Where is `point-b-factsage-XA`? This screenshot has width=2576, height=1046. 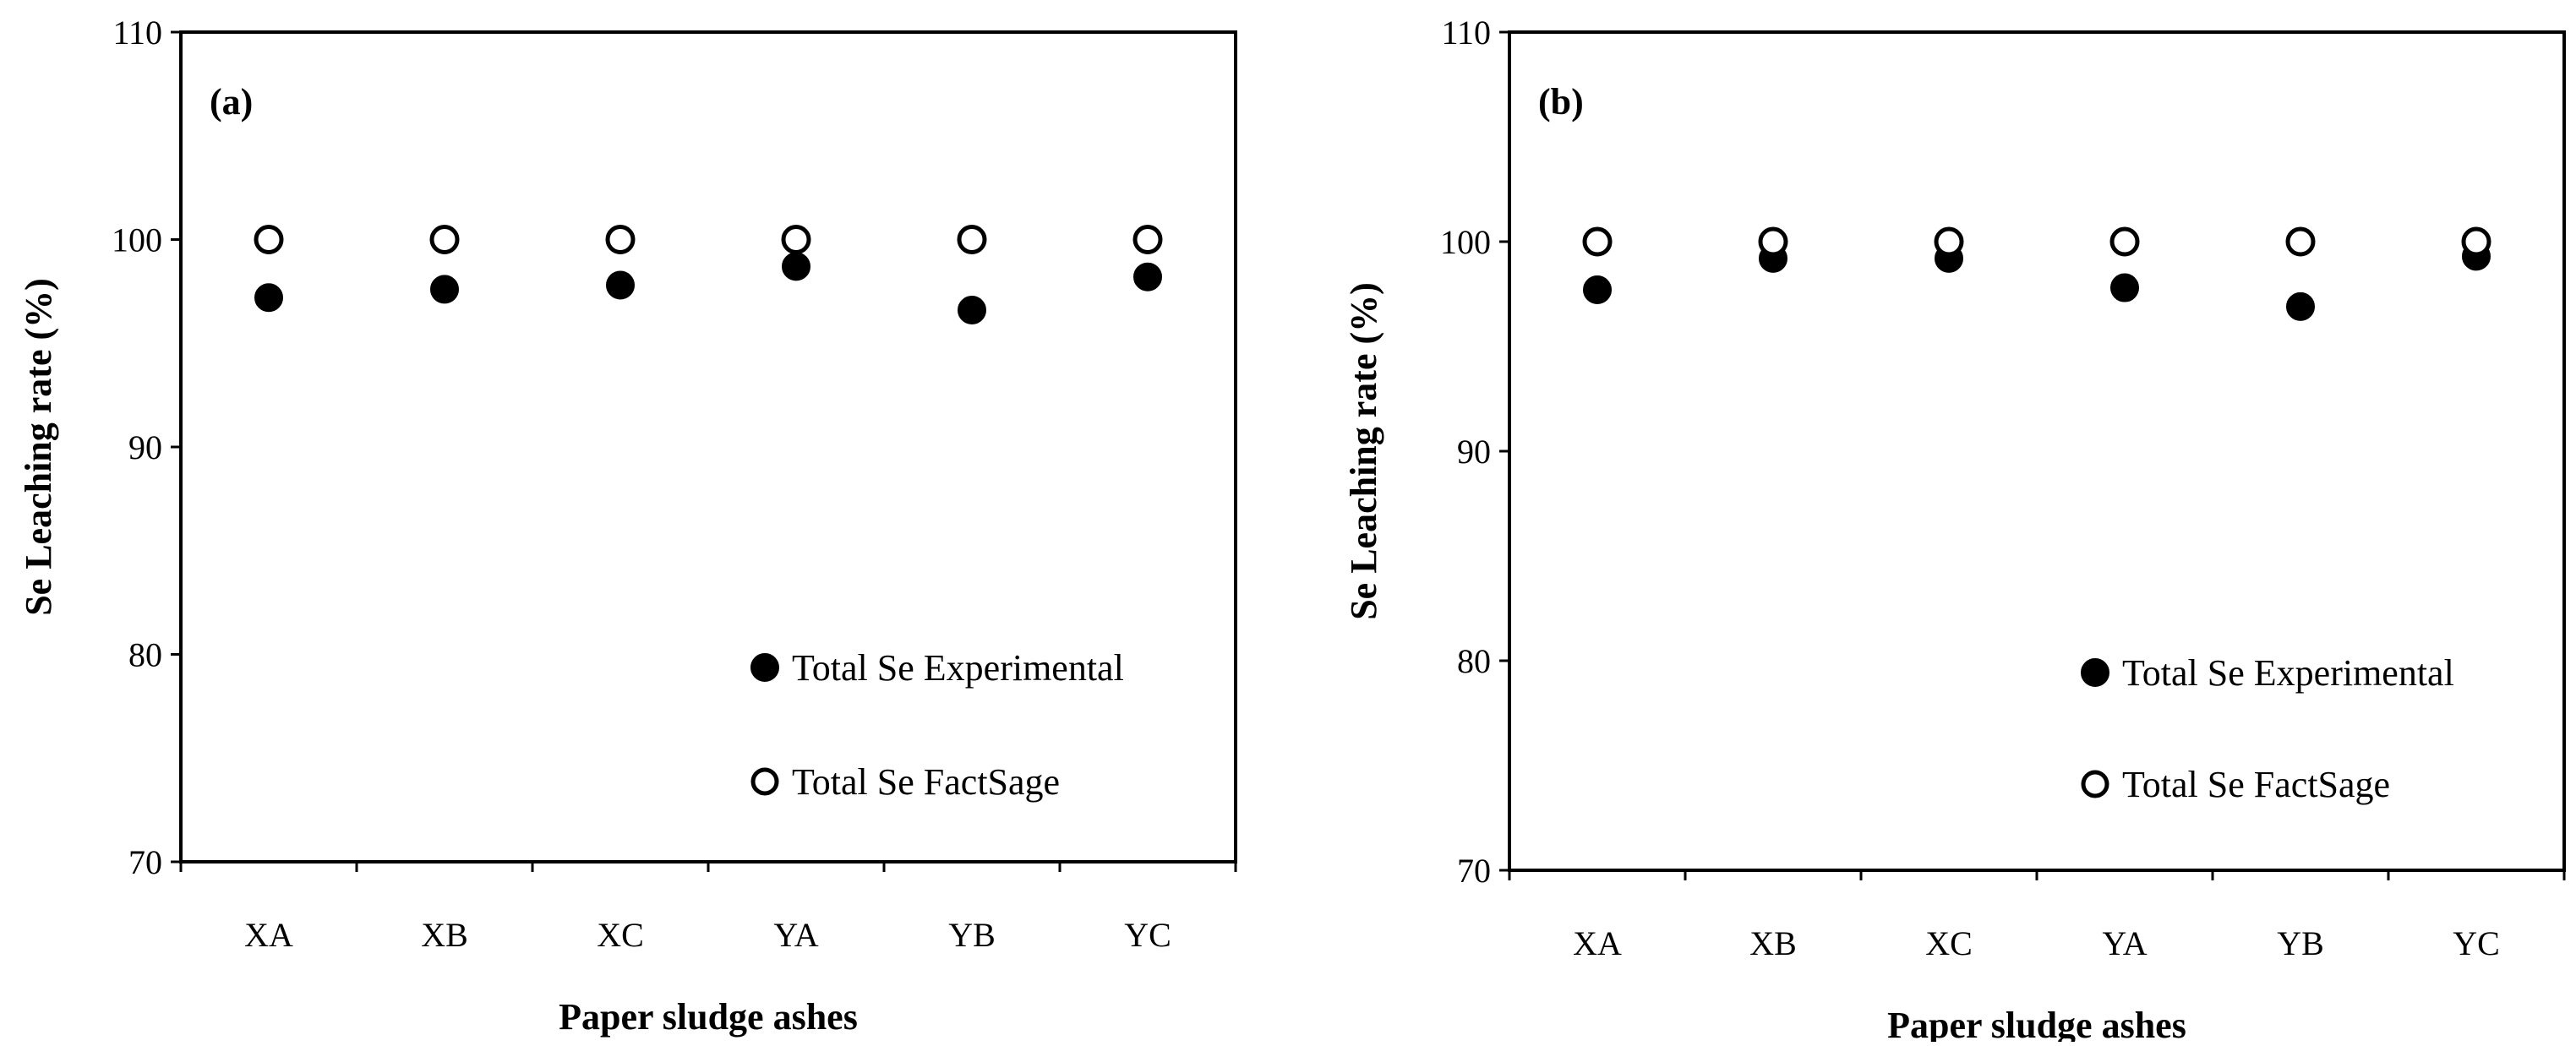 point-b-factsage-XA is located at coordinates (1597, 241).